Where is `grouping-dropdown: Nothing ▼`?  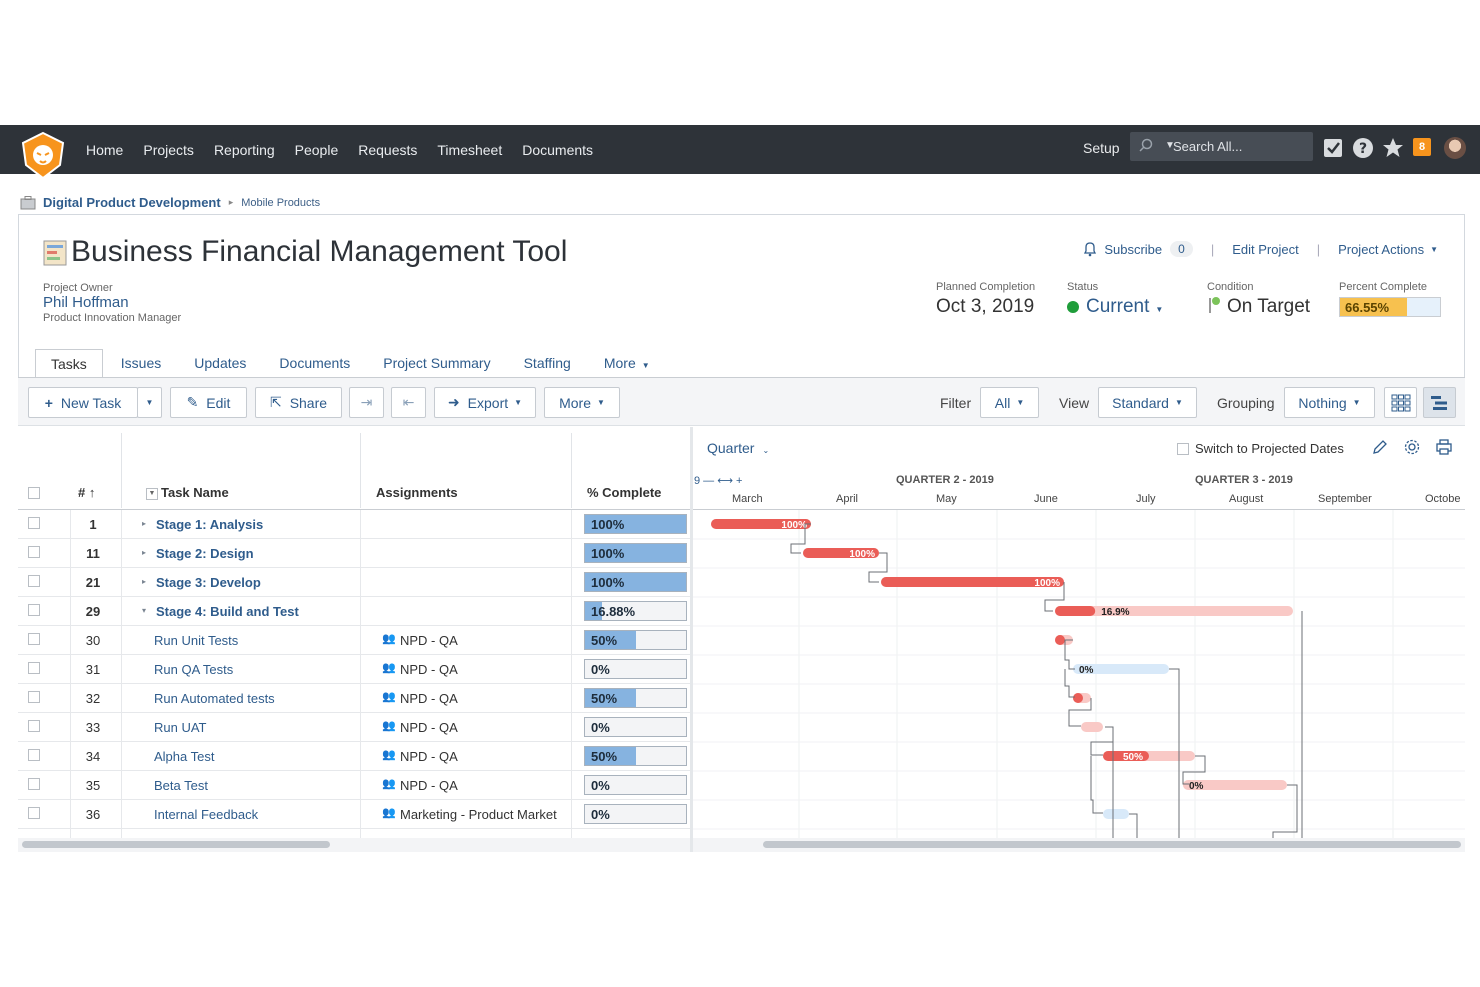 grouping-dropdown: Nothing ▼ is located at coordinates (1329, 402).